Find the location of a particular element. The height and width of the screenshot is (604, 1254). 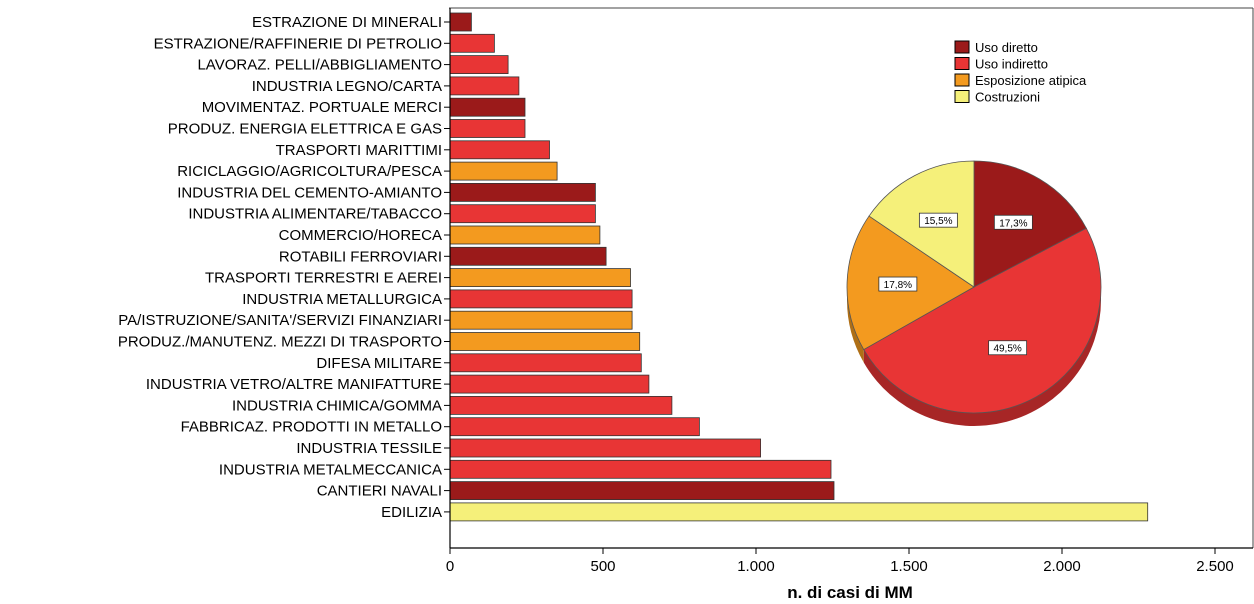

pie-slice-label: 49,5% is located at coordinates (1007, 349).